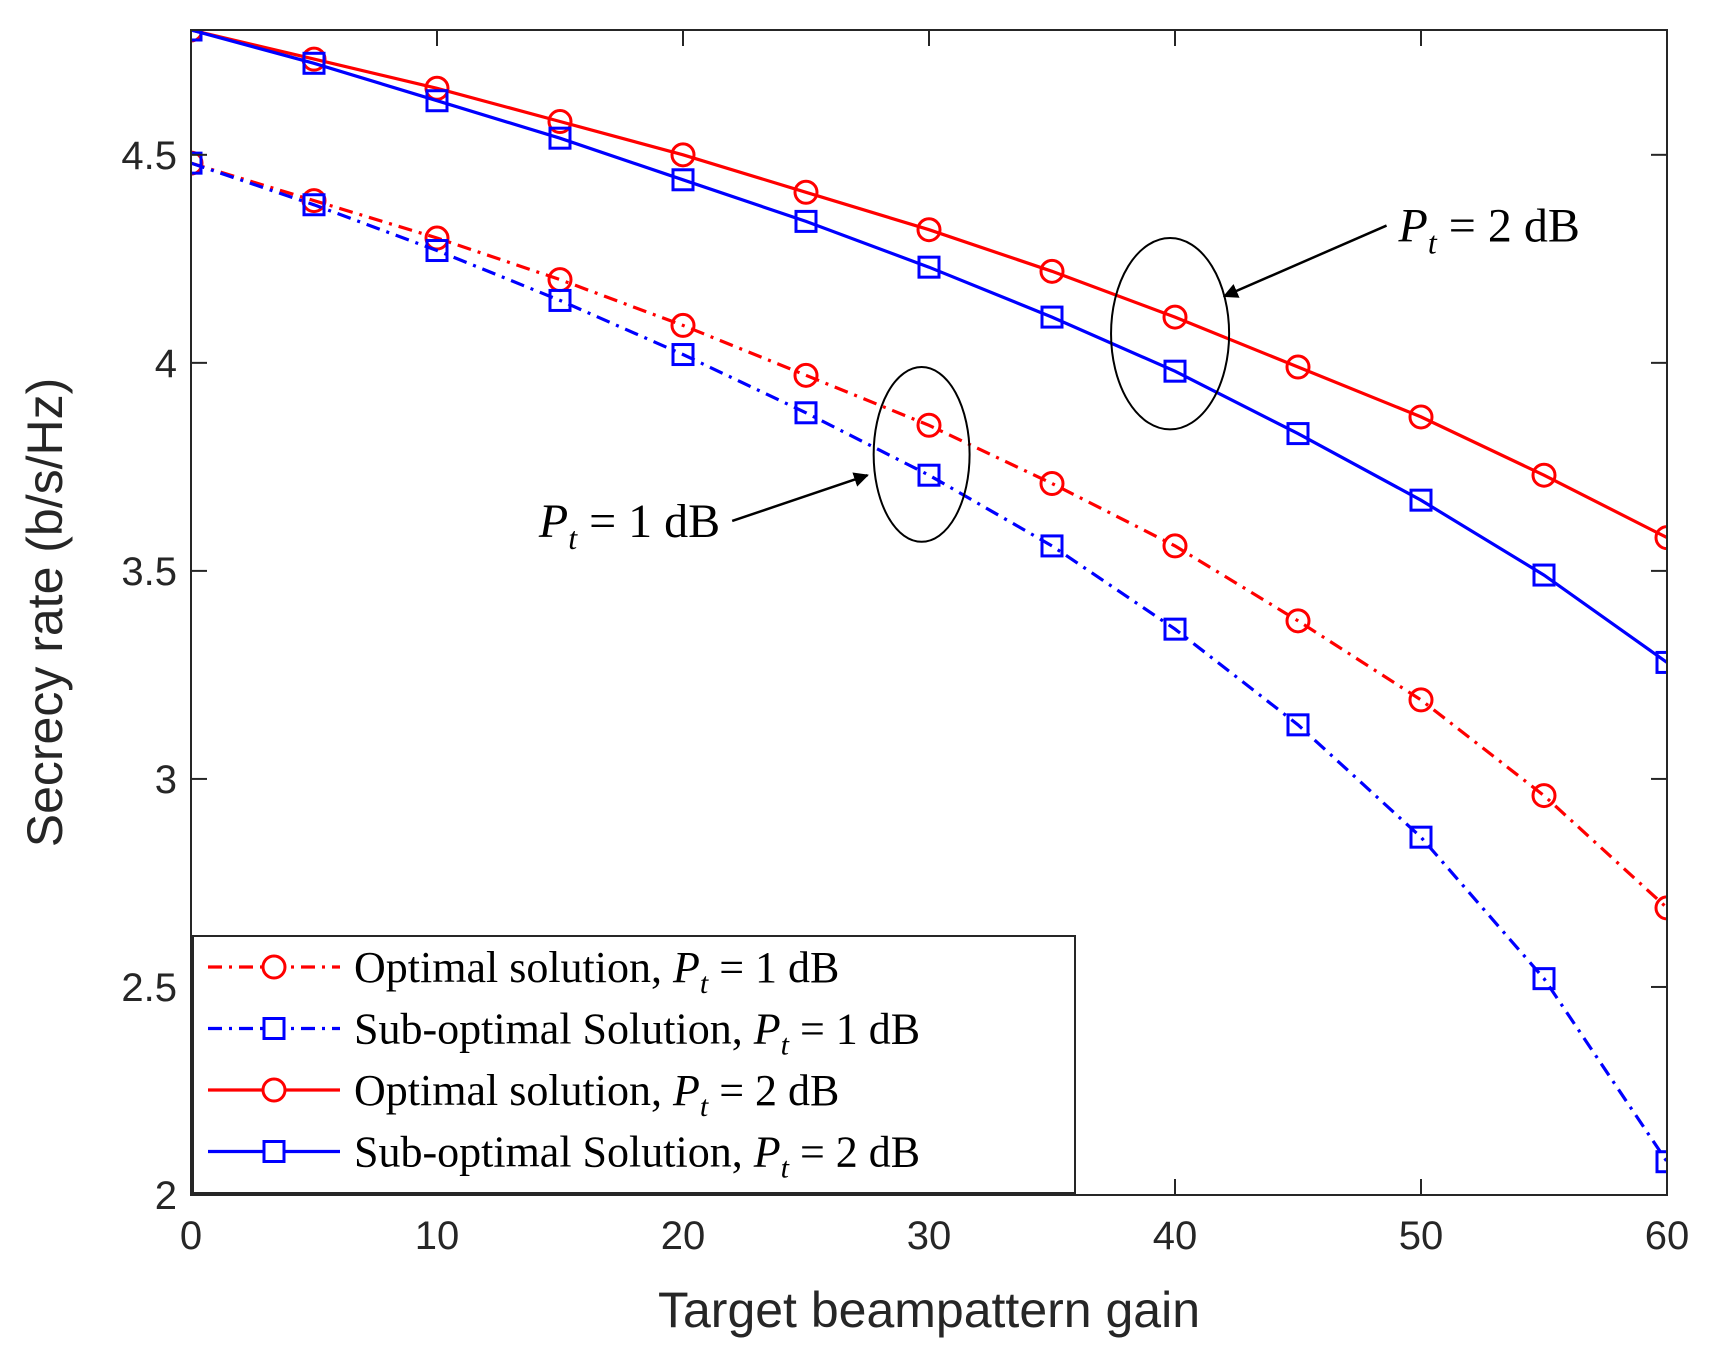 This screenshot has width=1717, height=1370. I want to click on legend-label: Sub-optimal Solution, Pt = 2 dB, so click(637, 1156).